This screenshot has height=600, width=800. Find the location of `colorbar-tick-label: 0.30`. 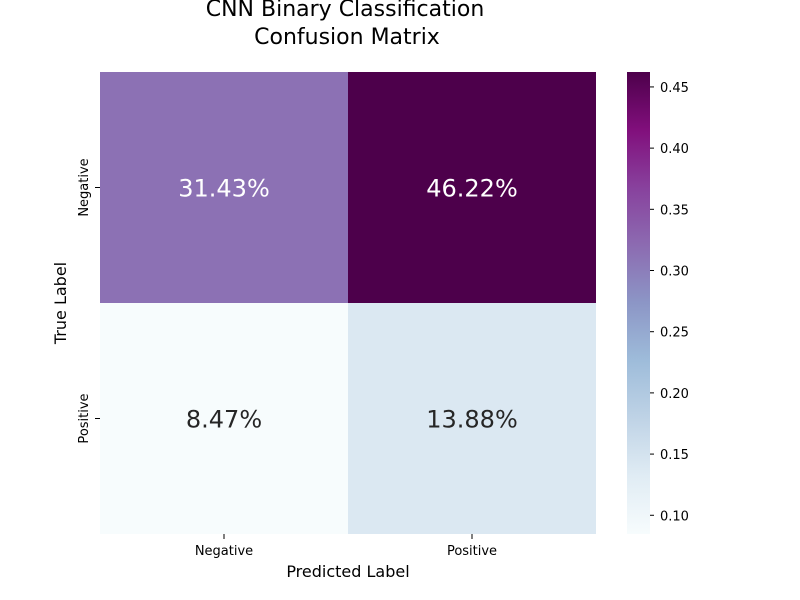

colorbar-tick-label: 0.30 is located at coordinates (674, 272).